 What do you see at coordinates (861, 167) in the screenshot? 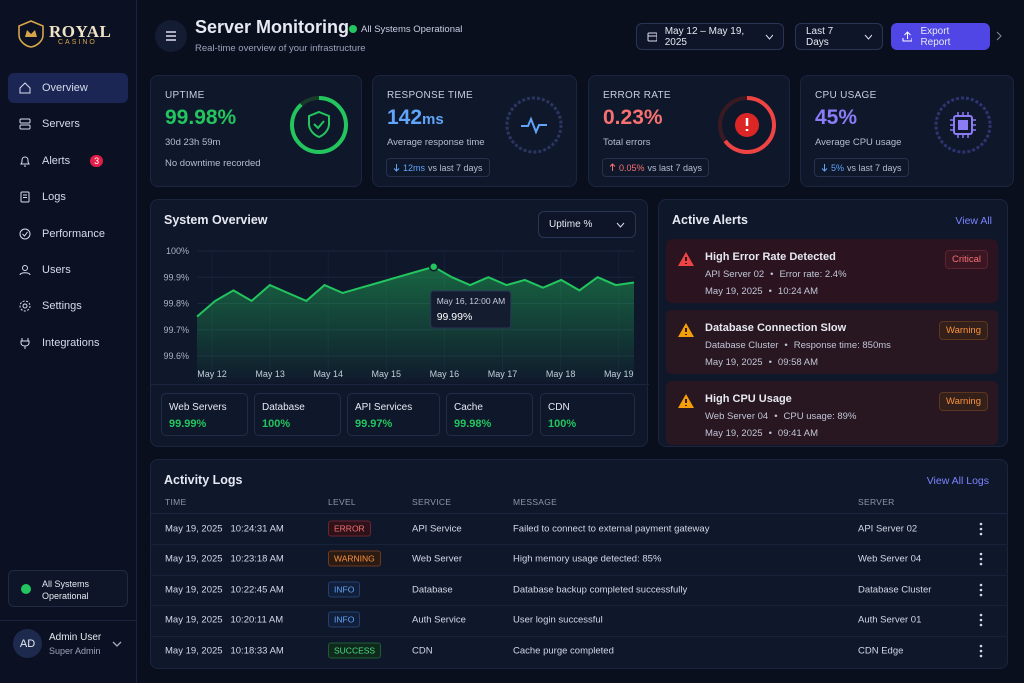
I see `kpi-change: 5% vs last 7 days` at bounding box center [861, 167].